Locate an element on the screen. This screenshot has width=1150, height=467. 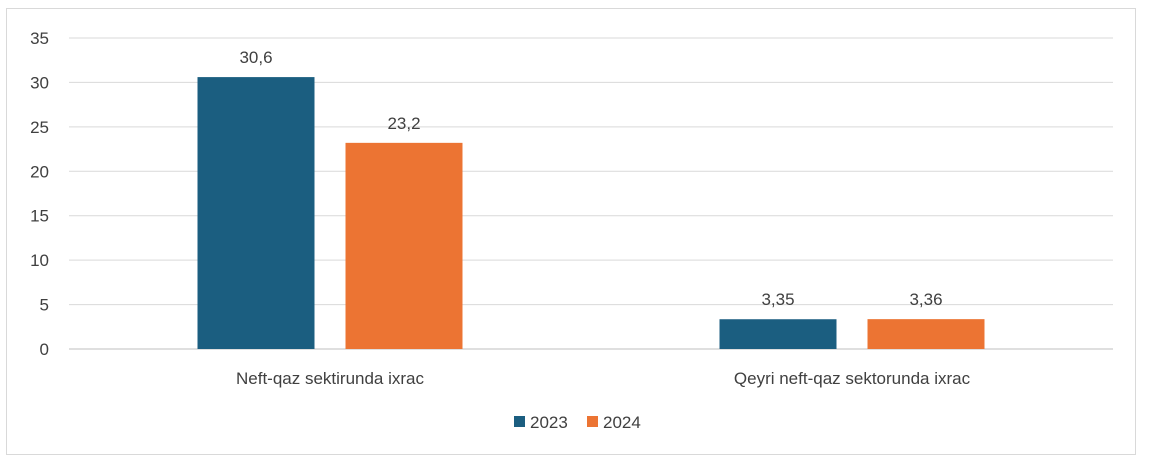
y-tick-label: 15 is located at coordinates (39, 216).